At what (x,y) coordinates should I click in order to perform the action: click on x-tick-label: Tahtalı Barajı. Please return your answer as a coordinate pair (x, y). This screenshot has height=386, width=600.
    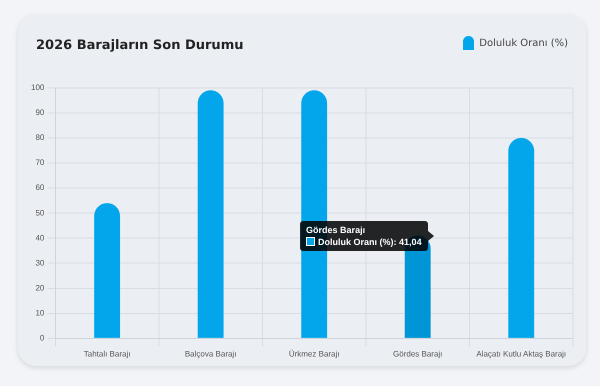
    Looking at the image, I should click on (107, 353).